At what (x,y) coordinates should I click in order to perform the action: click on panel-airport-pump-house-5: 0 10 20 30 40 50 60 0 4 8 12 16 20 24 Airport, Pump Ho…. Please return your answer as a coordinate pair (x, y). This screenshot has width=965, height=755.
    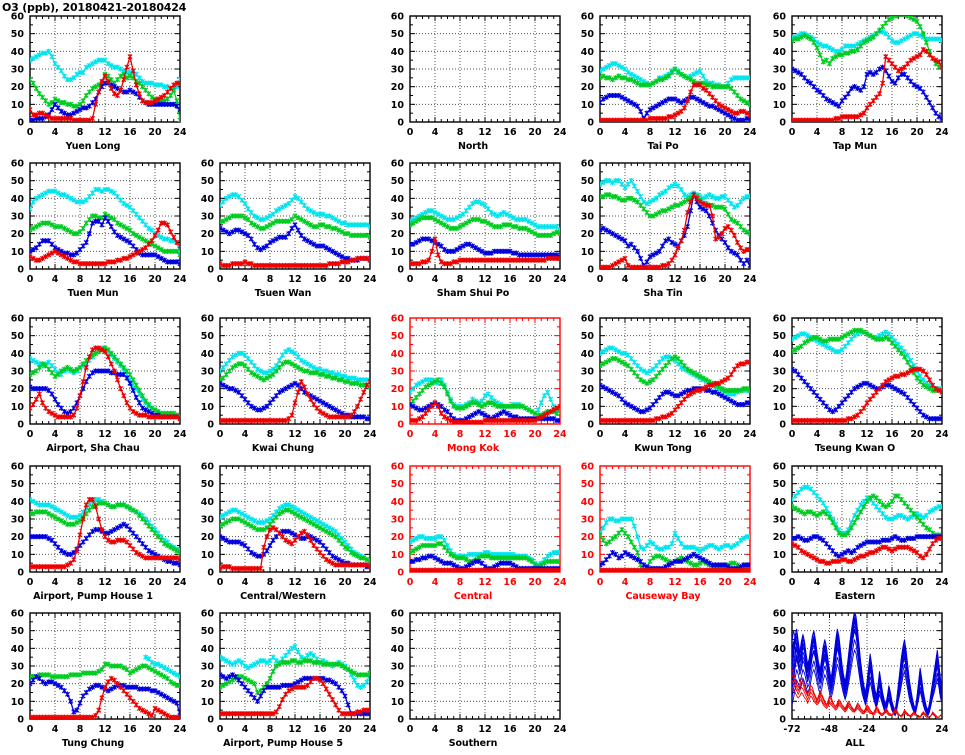
    Looking at the image, I should click on (283, 679).